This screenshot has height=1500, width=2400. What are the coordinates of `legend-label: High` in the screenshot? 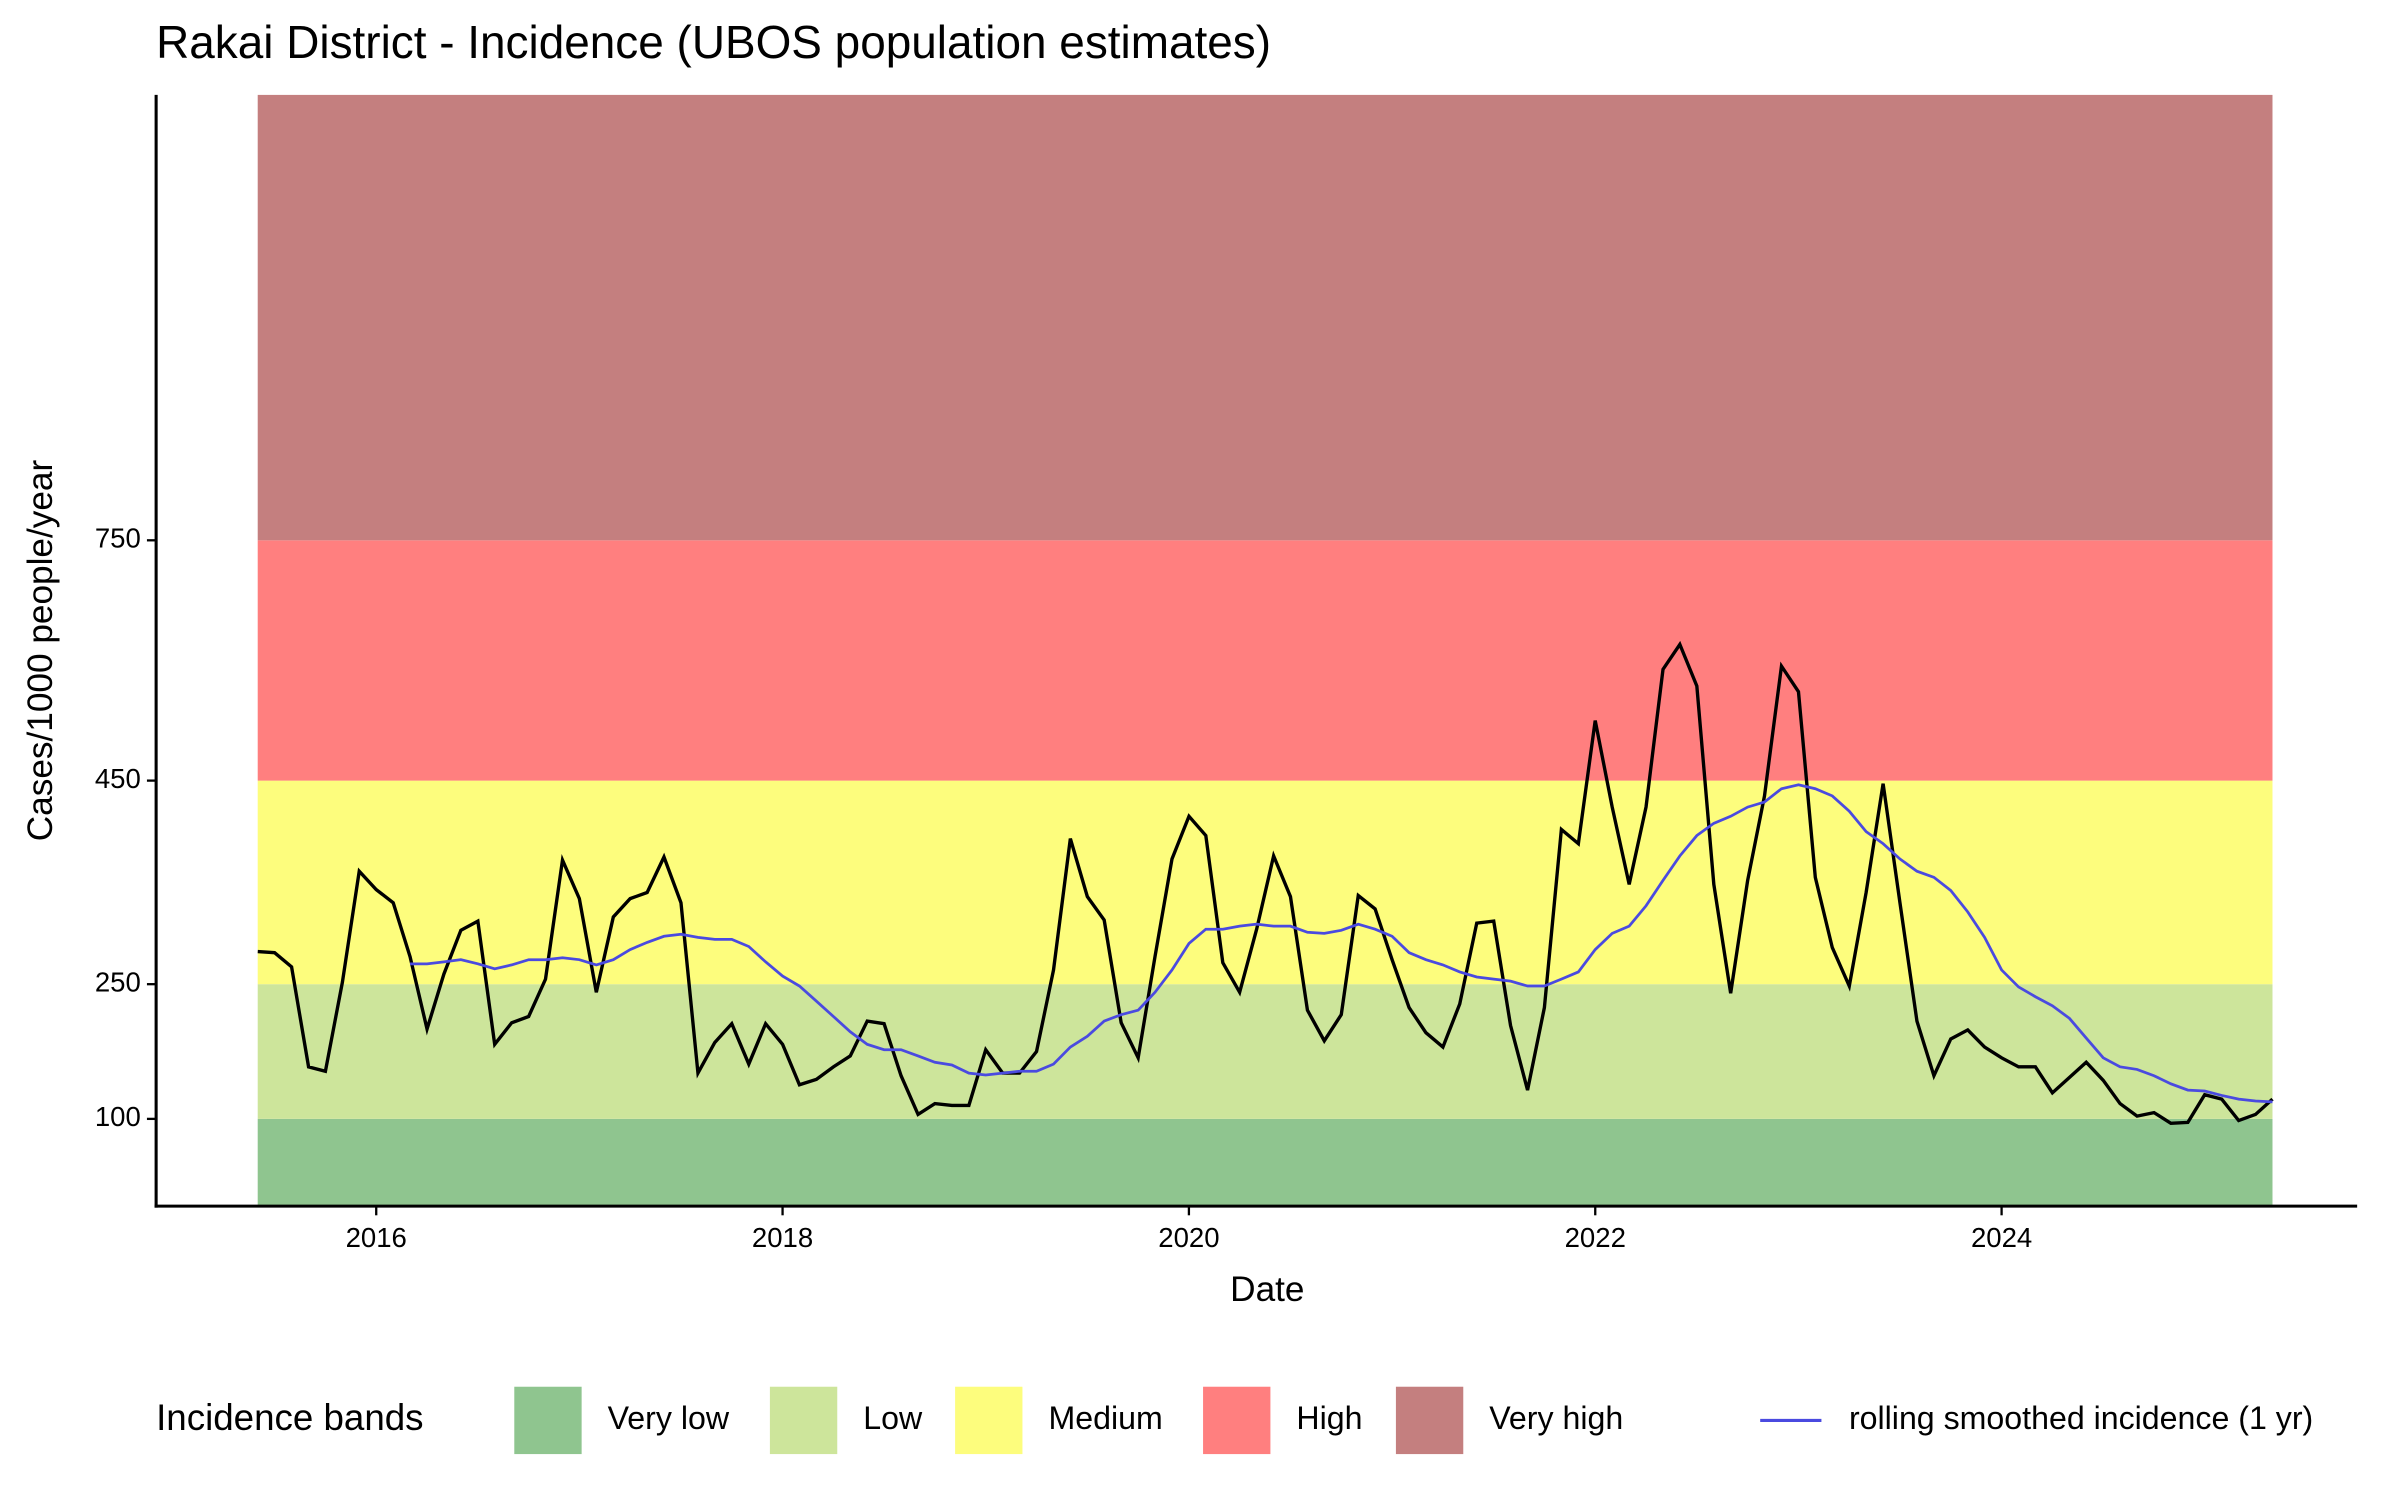 It's located at (1329, 1418).